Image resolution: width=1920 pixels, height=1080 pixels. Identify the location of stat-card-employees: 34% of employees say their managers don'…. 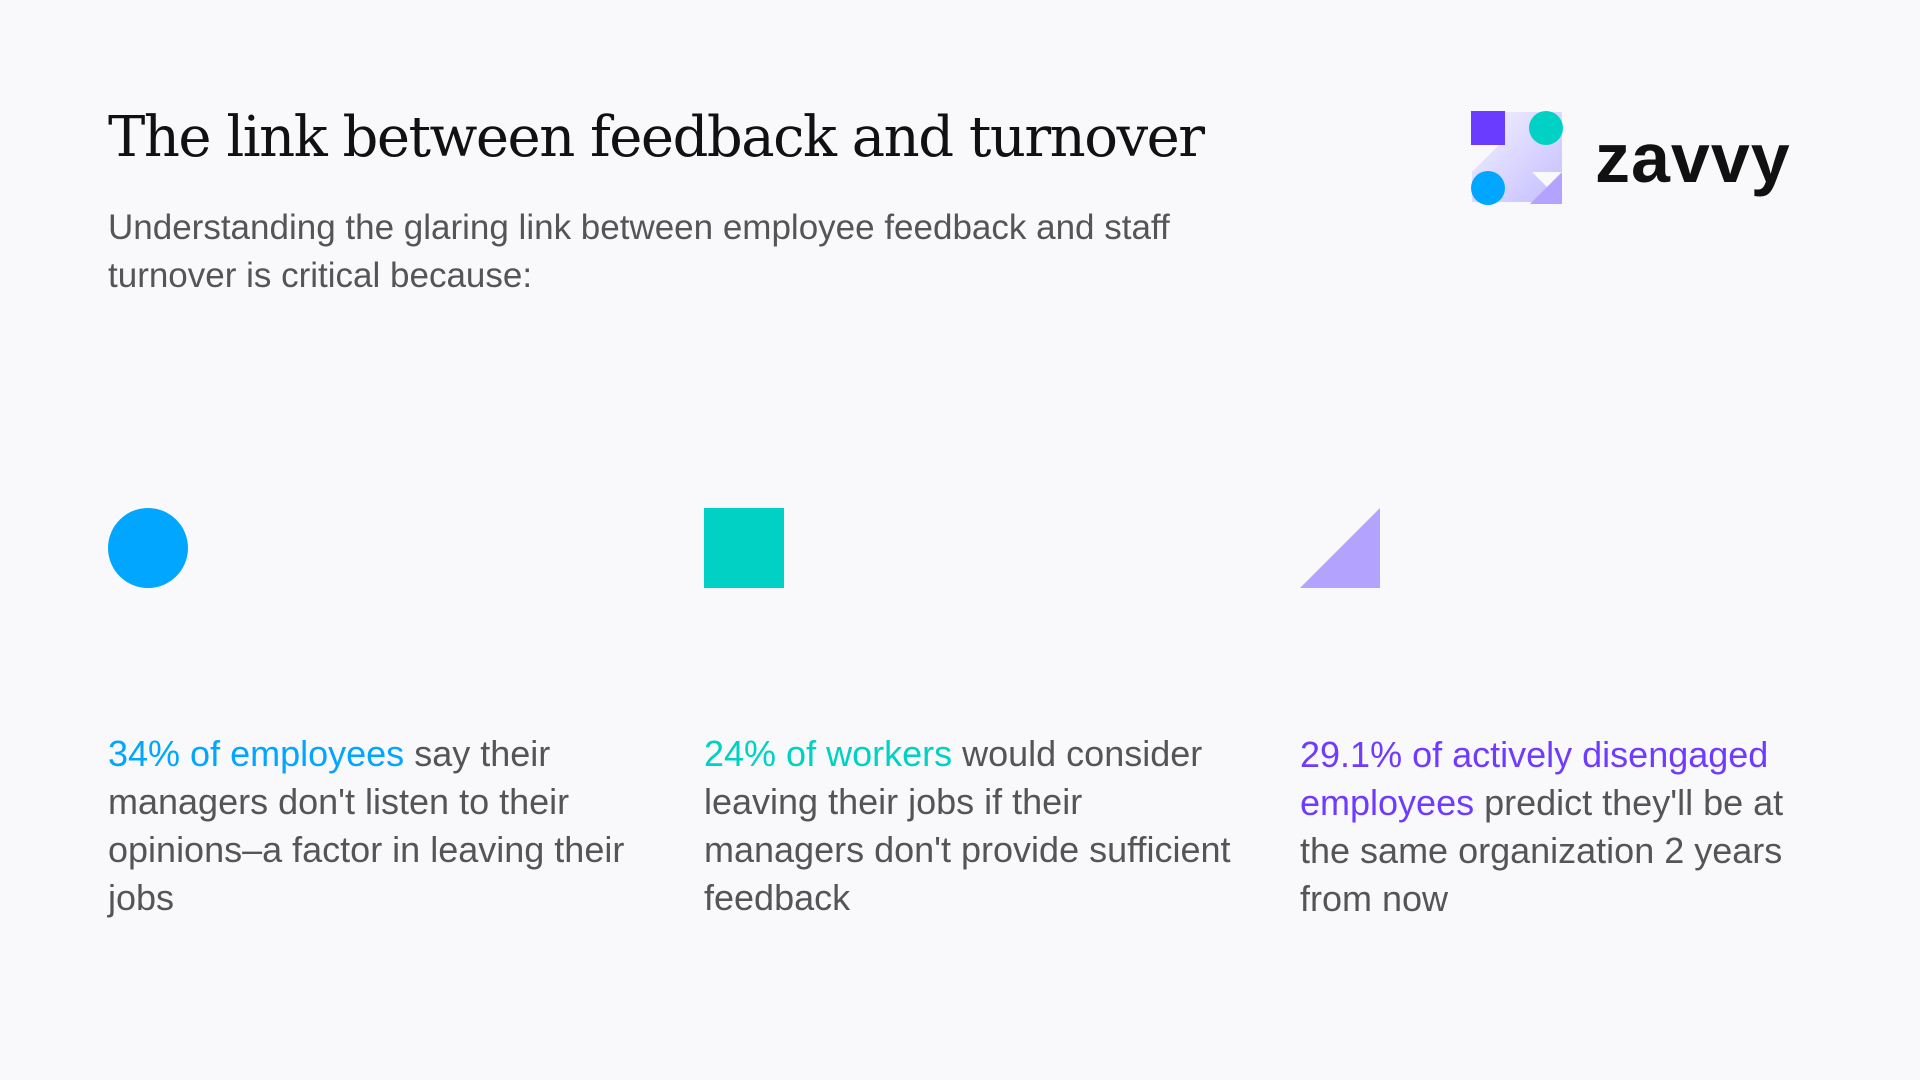
(368, 715).